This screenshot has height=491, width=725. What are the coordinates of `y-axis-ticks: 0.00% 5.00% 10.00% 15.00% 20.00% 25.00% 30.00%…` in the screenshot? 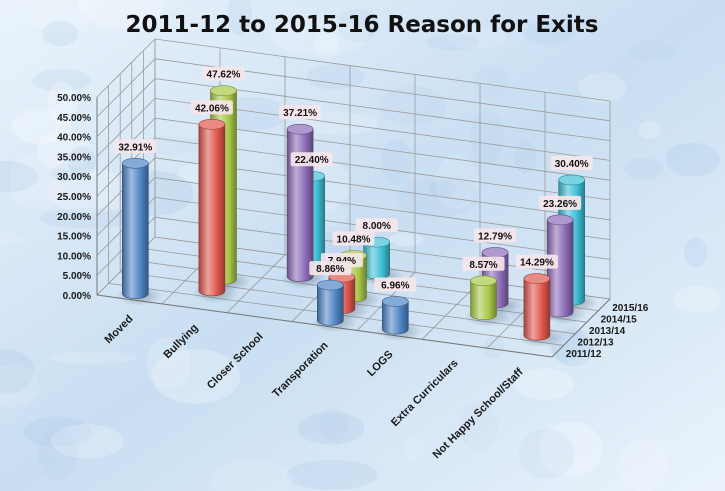 It's located at (74, 197).